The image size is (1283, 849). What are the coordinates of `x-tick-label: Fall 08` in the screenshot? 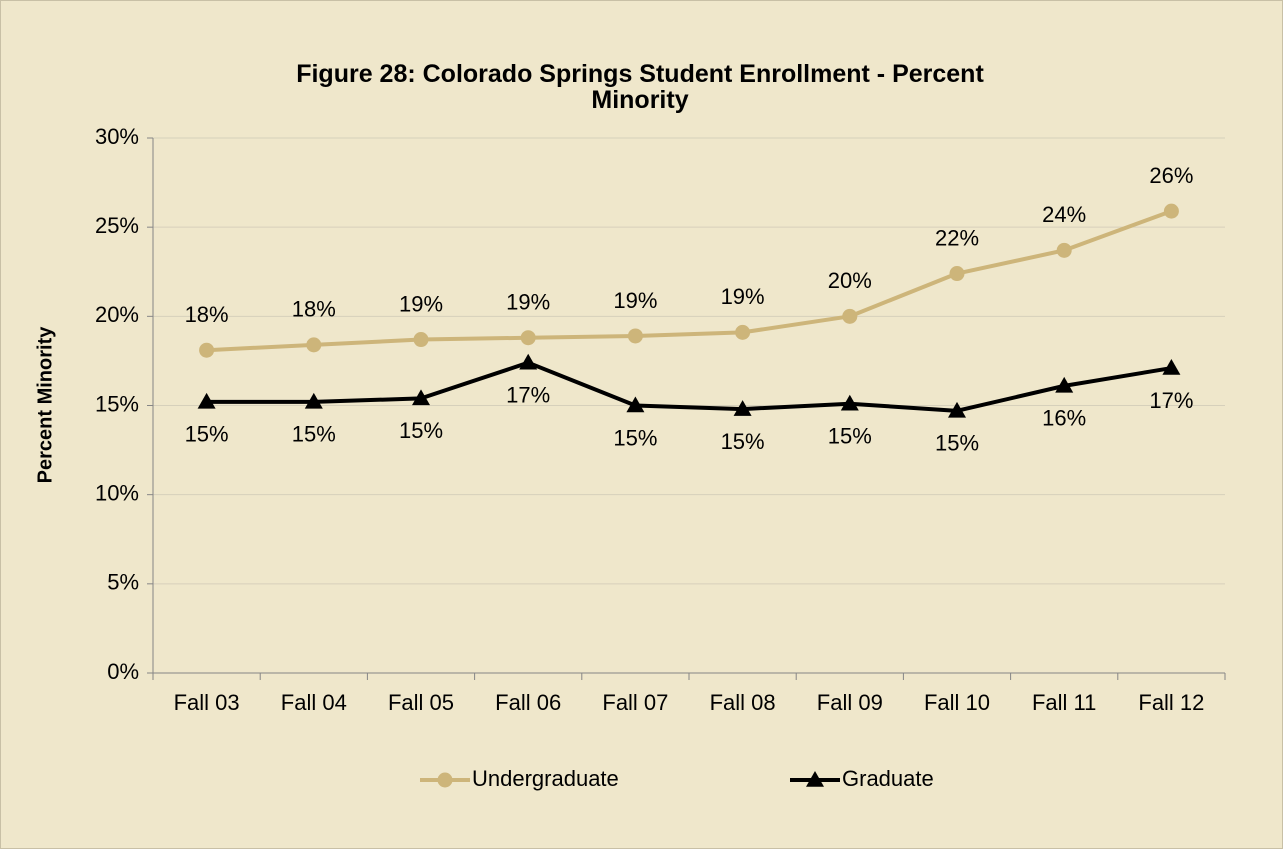 It's located at (743, 702).